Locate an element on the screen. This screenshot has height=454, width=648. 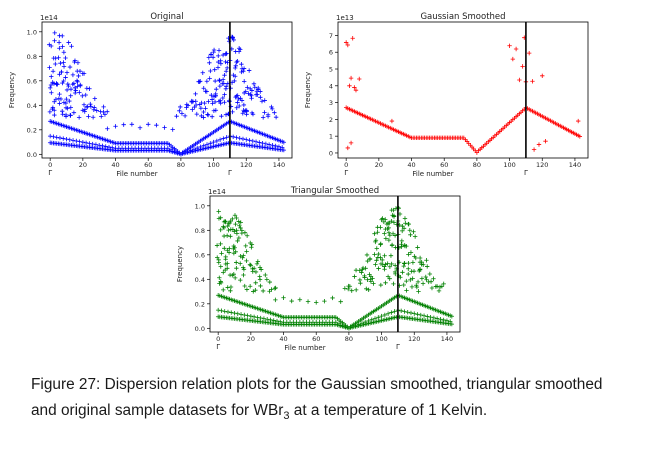
x-tick-label: 80 is located at coordinates (349, 339).